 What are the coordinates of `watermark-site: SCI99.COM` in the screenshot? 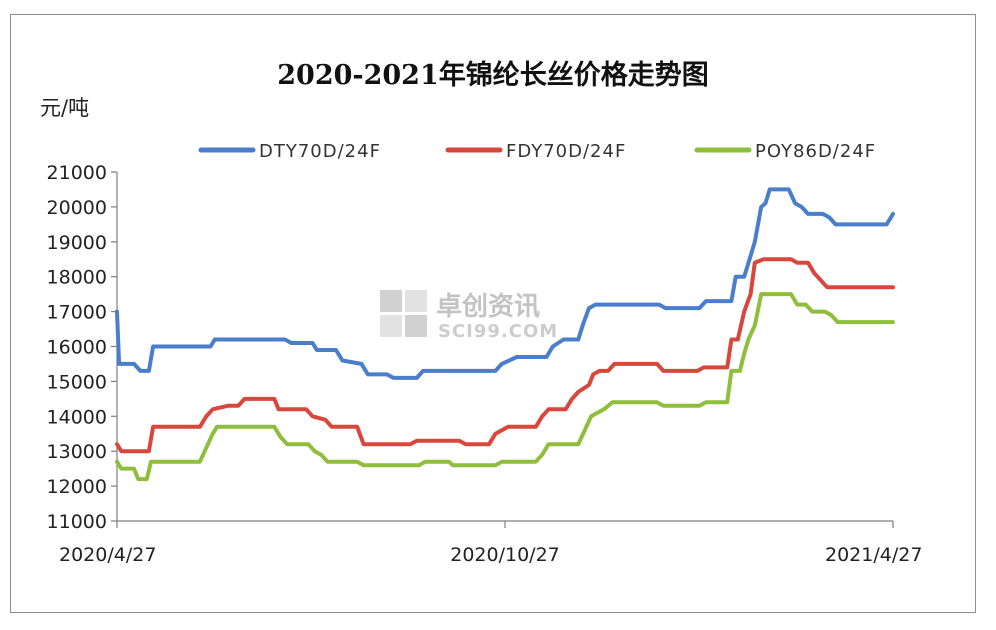 It's located at (498, 331).